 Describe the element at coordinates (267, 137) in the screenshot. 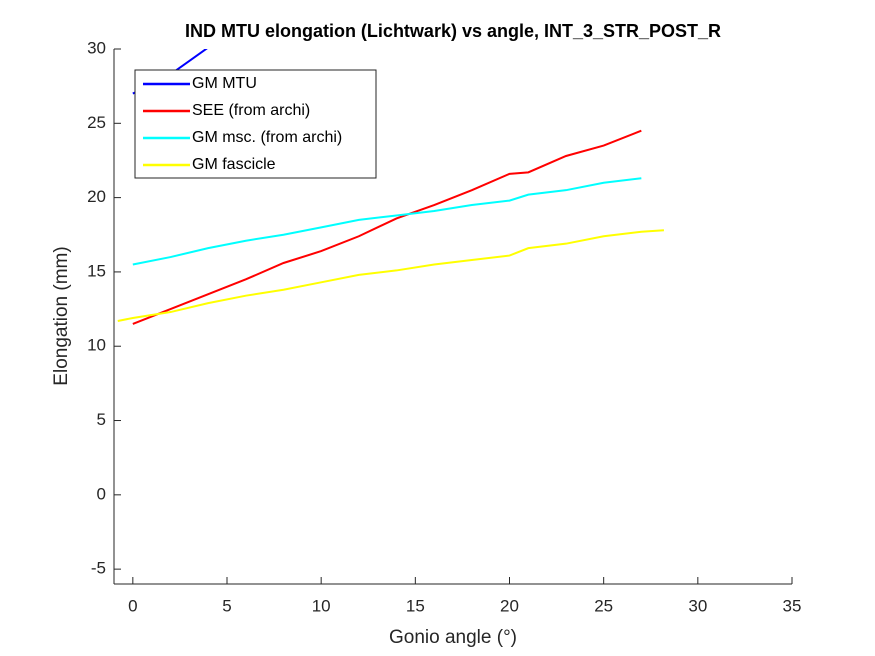

I see `legend-label: GM msc. (from archi)` at that location.